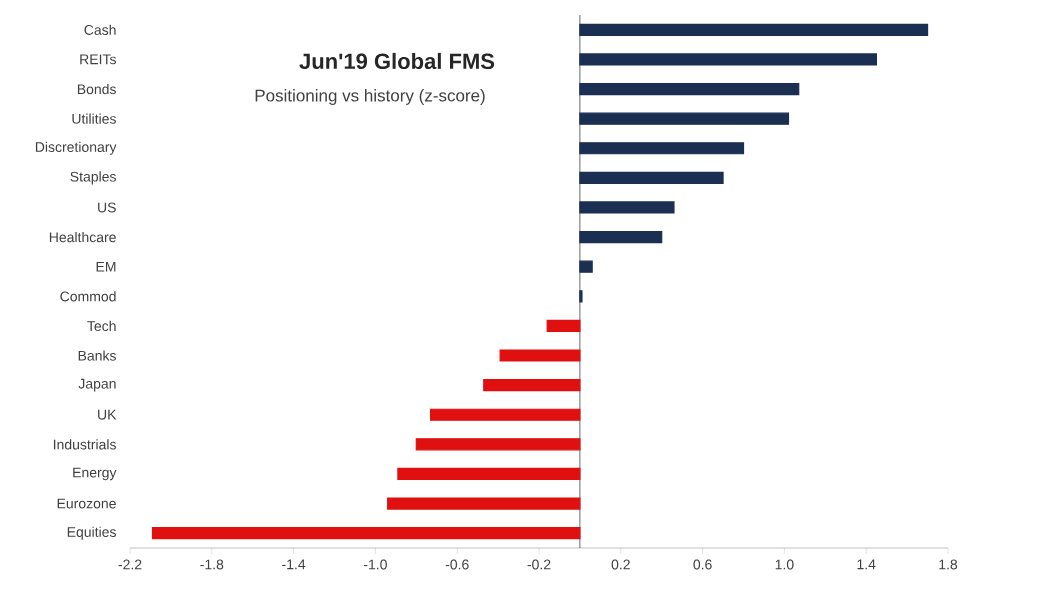 Image resolution: width=1055 pixels, height=589 pixels. What do you see at coordinates (539, 564) in the screenshot?
I see `x-tick-label: -0.2` at bounding box center [539, 564].